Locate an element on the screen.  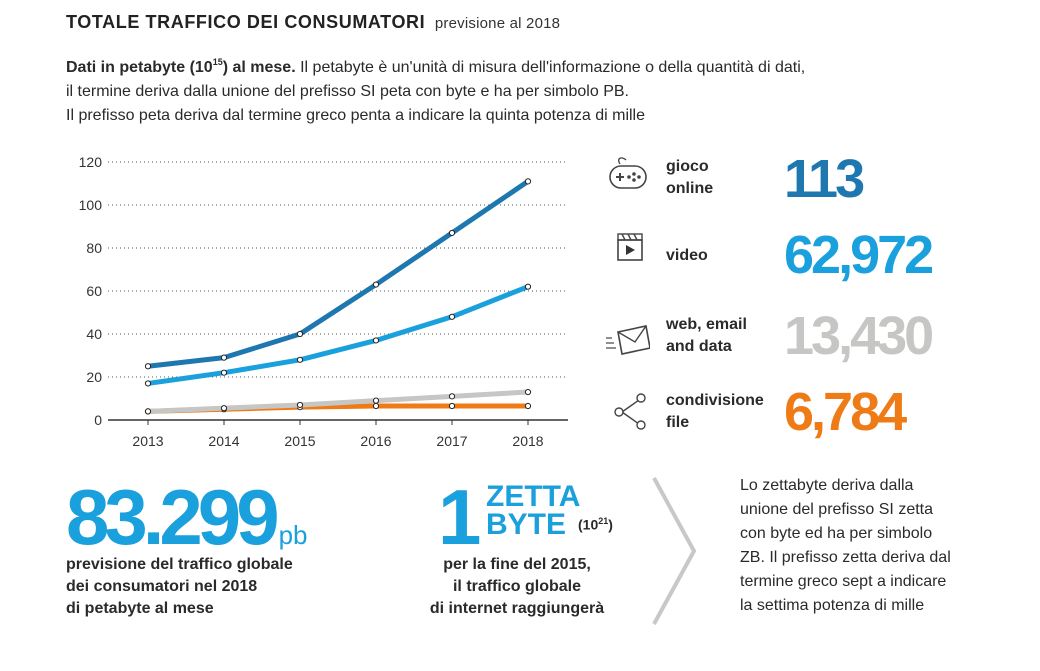
series-line-gioco-online is located at coordinates (338, 273).